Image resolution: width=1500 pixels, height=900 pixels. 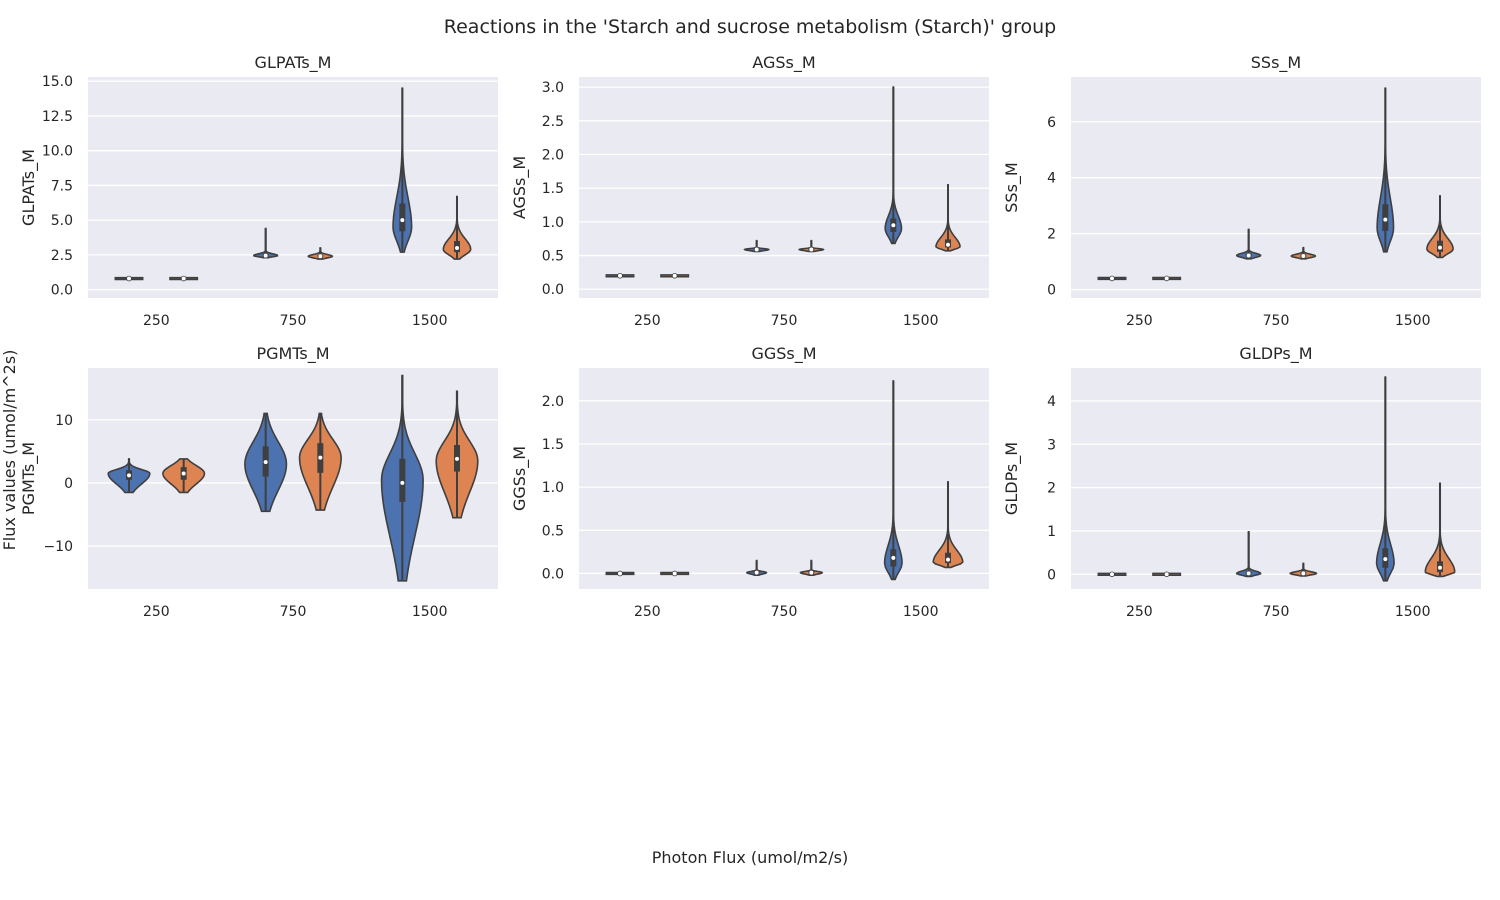 What do you see at coordinates (553, 402) in the screenshot?
I see `y-tick-label: 2.0` at bounding box center [553, 402].